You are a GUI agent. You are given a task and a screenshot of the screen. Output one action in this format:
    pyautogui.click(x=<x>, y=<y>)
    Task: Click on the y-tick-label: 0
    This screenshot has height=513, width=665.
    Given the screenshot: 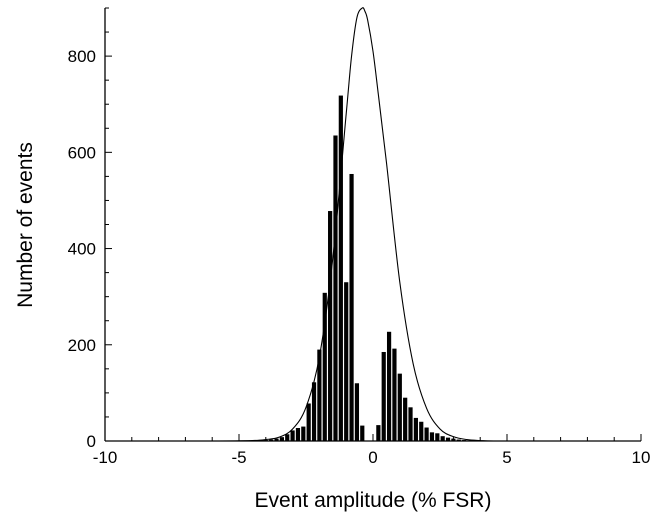 What is the action you would take?
    pyautogui.click(x=91, y=441)
    